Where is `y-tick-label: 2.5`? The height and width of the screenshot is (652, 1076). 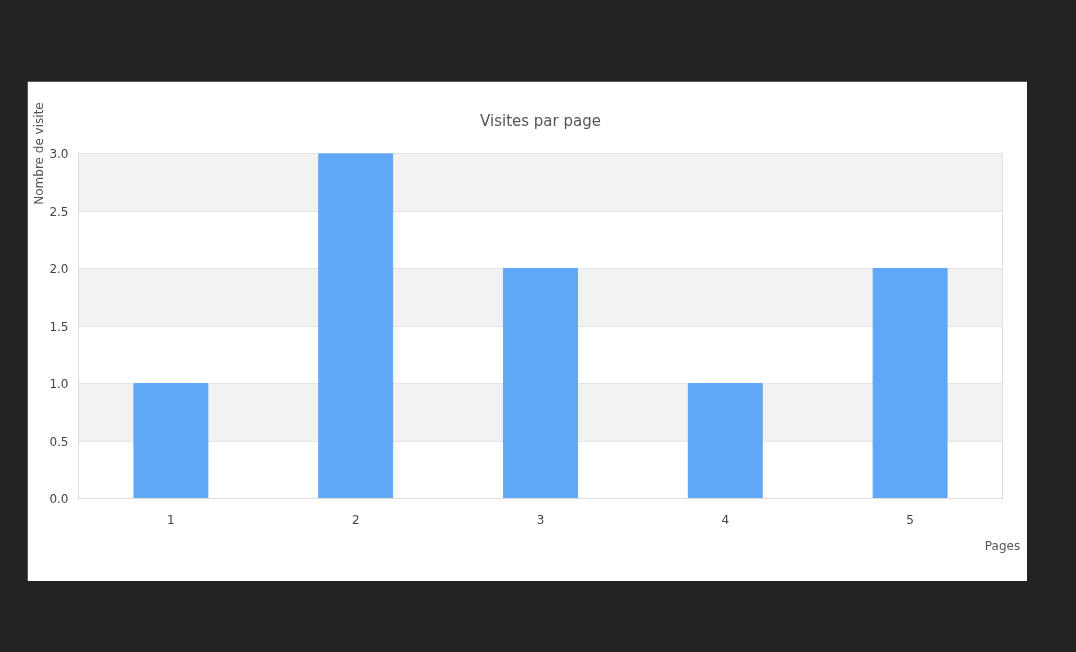 y-tick-label: 2.5 is located at coordinates (59, 211).